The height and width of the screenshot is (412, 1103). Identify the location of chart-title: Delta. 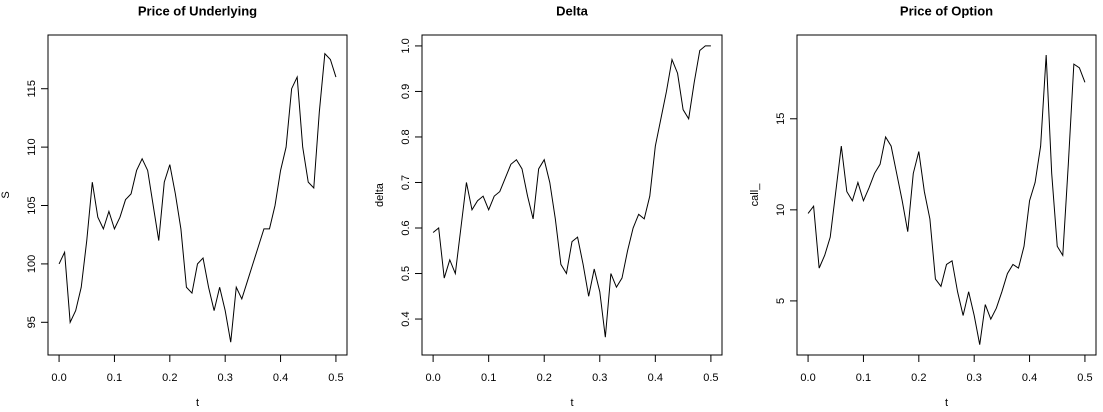
(572, 10).